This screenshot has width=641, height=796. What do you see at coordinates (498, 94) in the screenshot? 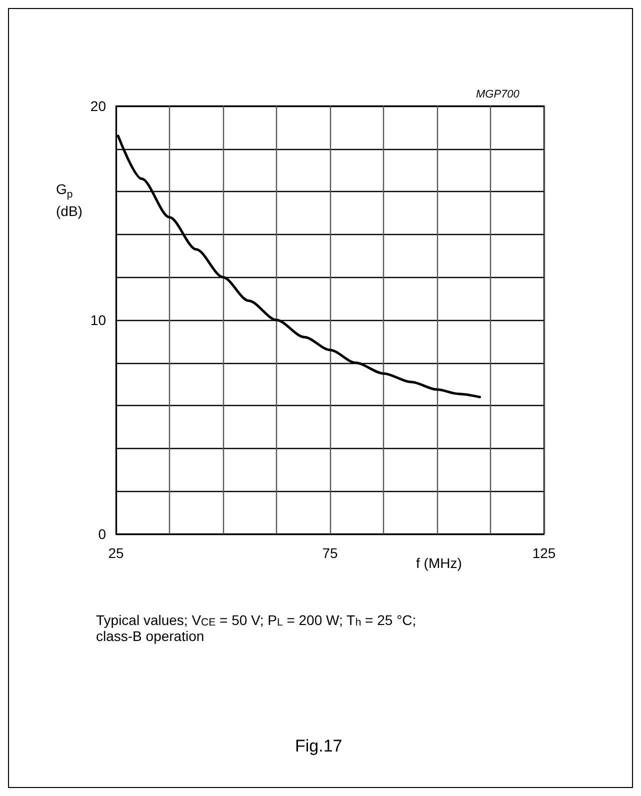
I see `text: MGP700` at bounding box center [498, 94].